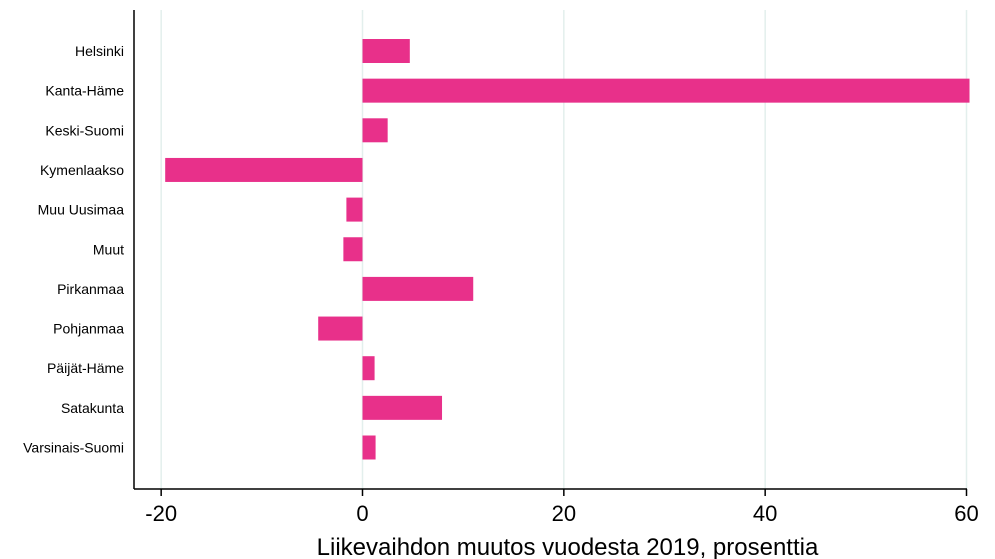 This screenshot has height=559, width=995. What do you see at coordinates (564, 513) in the screenshot?
I see `x-tick-label: 20` at bounding box center [564, 513].